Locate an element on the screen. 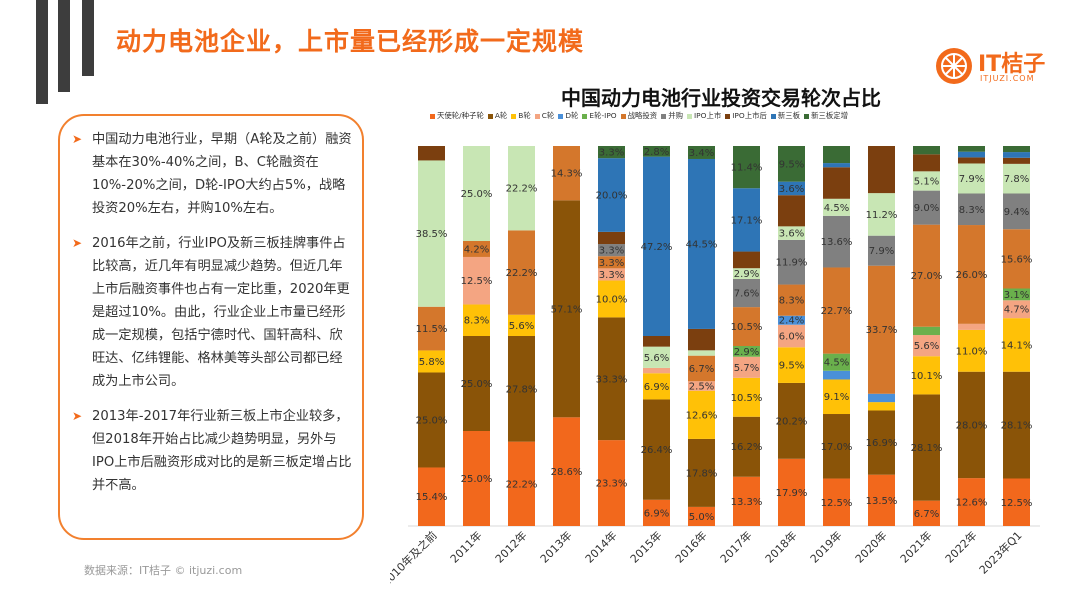  data-label: 6.7% is located at coordinates (701, 369).